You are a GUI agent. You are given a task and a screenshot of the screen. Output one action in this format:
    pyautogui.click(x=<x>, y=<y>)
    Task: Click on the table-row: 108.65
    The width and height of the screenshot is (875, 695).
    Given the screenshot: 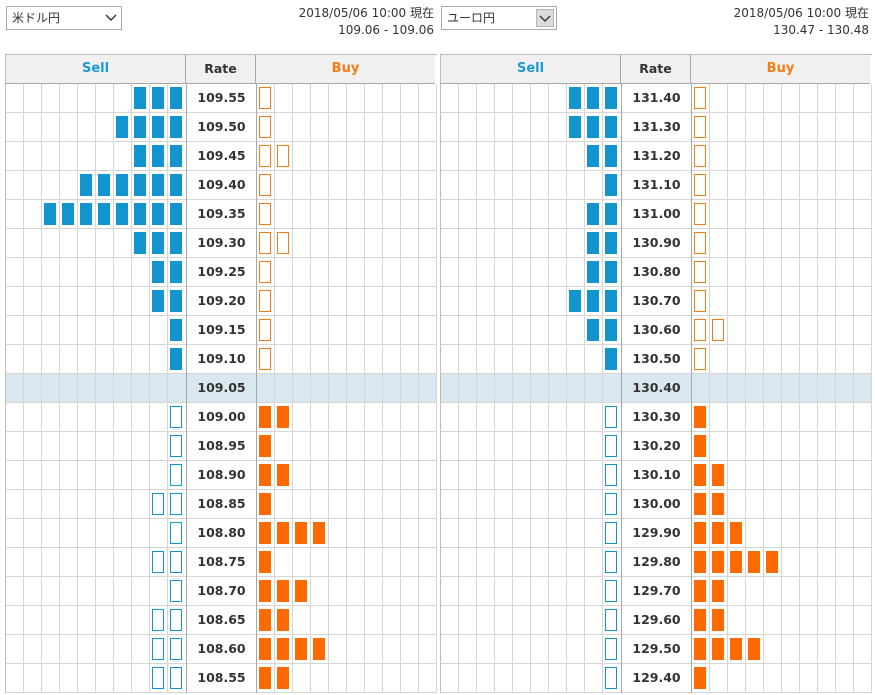 What is the action you would take?
    pyautogui.click(x=221, y=620)
    